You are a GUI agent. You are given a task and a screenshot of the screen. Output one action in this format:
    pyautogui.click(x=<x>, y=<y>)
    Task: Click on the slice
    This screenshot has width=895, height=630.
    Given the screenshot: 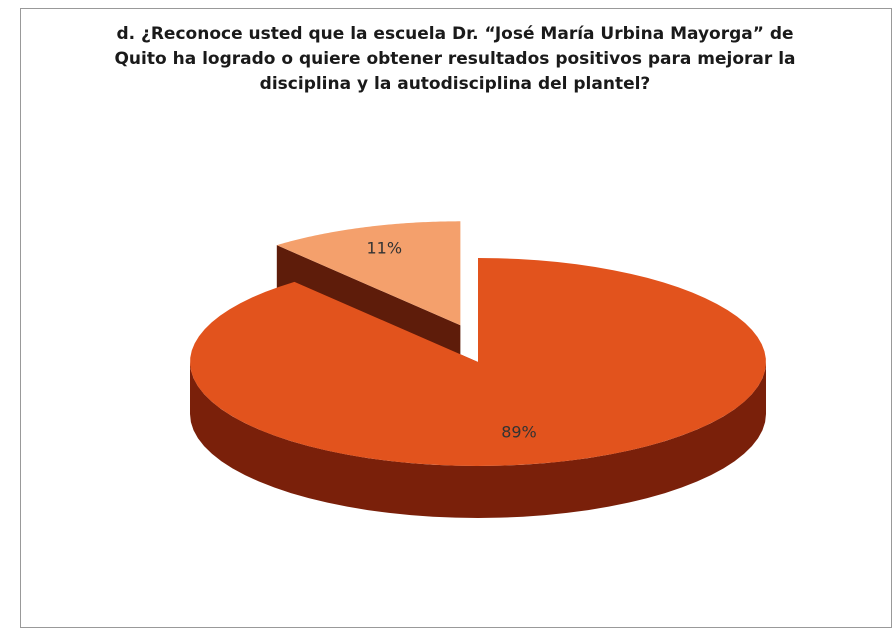 What is the action you would take?
    pyautogui.click(x=368, y=273)
    